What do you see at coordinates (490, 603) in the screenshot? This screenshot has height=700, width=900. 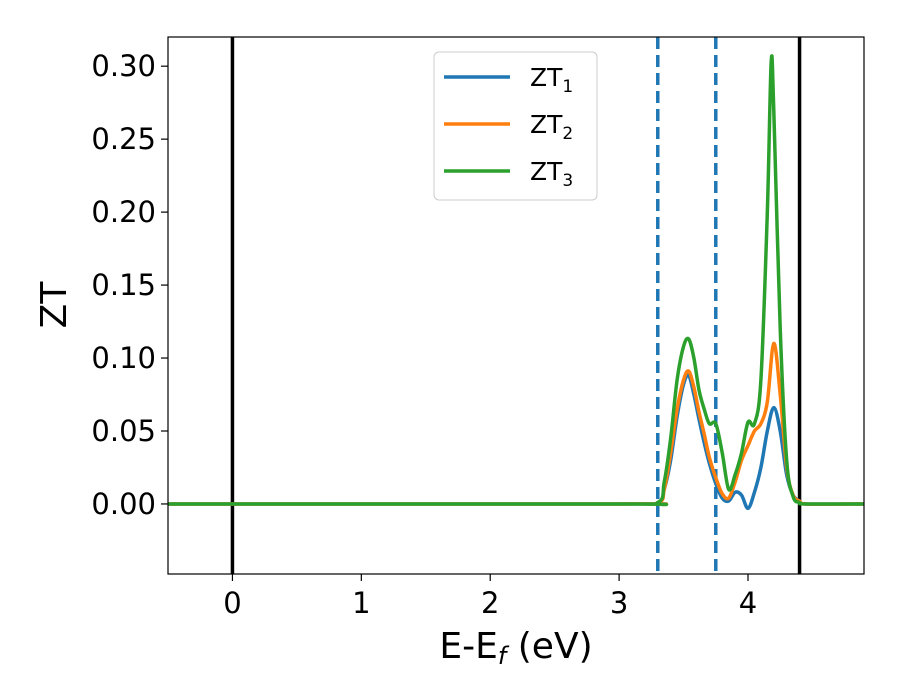 I see `x-tick-label: 2` at bounding box center [490, 603].